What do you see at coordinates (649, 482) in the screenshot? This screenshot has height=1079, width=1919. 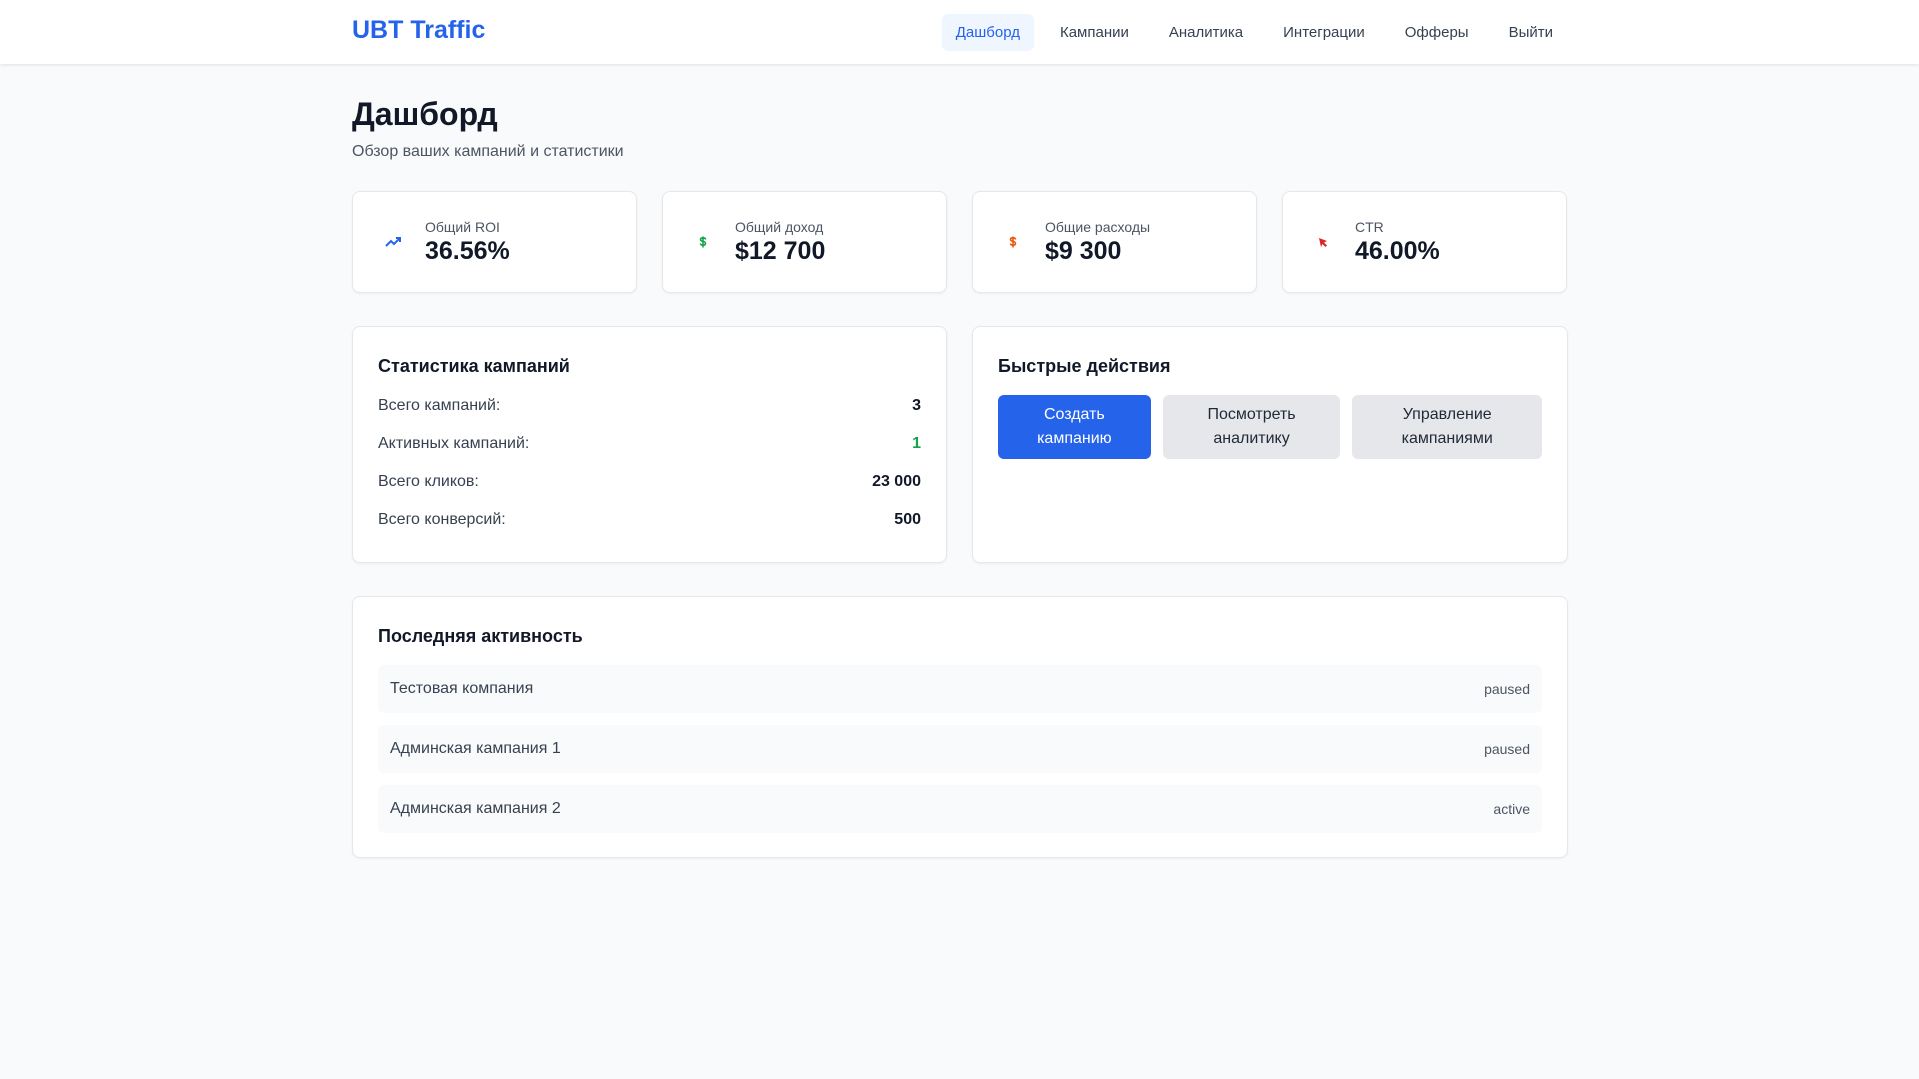 I see `stat-row: Всего кликов: 23 000` at bounding box center [649, 482].